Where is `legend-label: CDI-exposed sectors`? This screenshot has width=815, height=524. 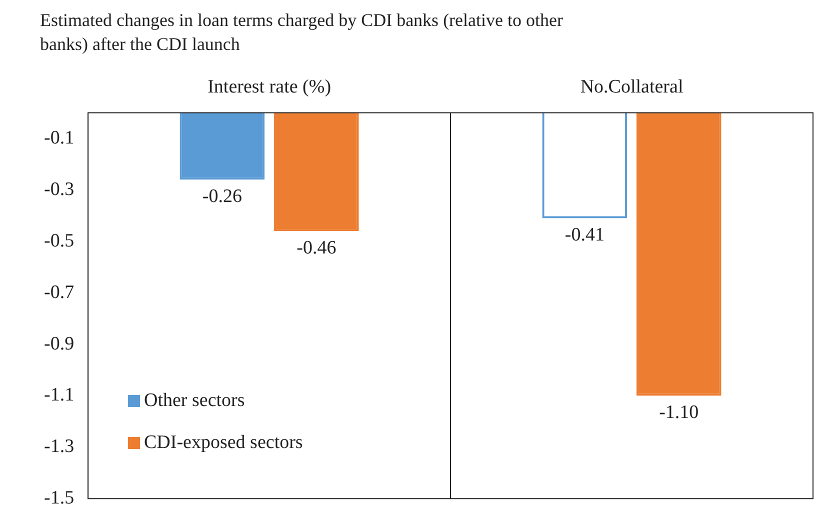 legend-label: CDI-exposed sectors is located at coordinates (223, 443).